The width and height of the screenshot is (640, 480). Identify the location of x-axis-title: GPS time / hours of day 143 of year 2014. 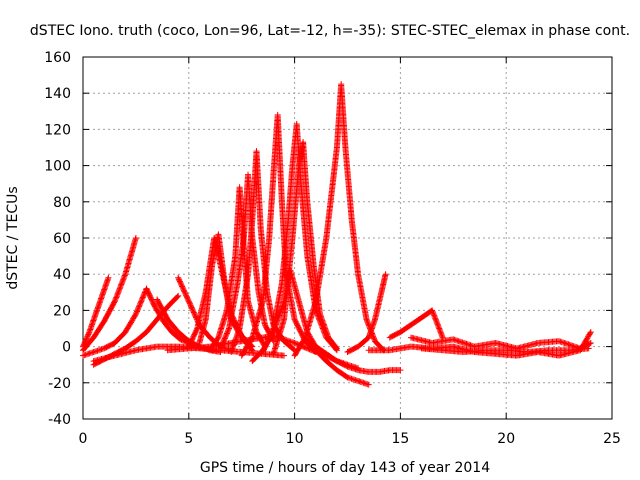
(345, 468).